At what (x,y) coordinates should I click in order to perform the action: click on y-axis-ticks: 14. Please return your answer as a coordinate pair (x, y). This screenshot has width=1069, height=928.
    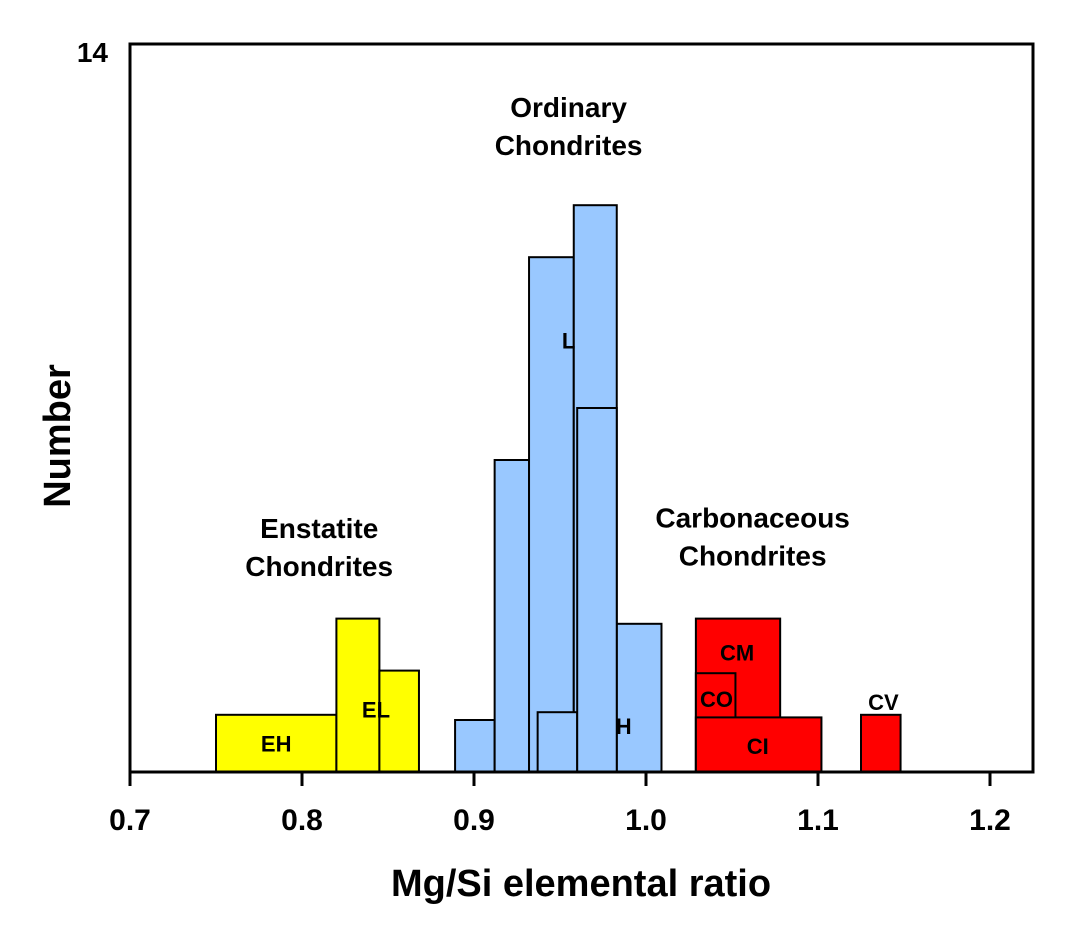
    Looking at the image, I should click on (93, 52).